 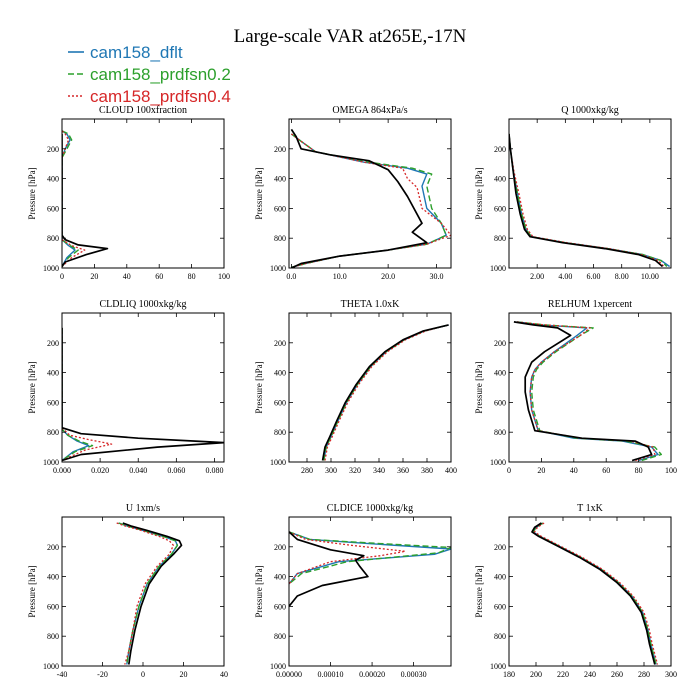 What do you see at coordinates (583, 391) in the screenshot?
I see `series-relhum-reference` at bounding box center [583, 391].